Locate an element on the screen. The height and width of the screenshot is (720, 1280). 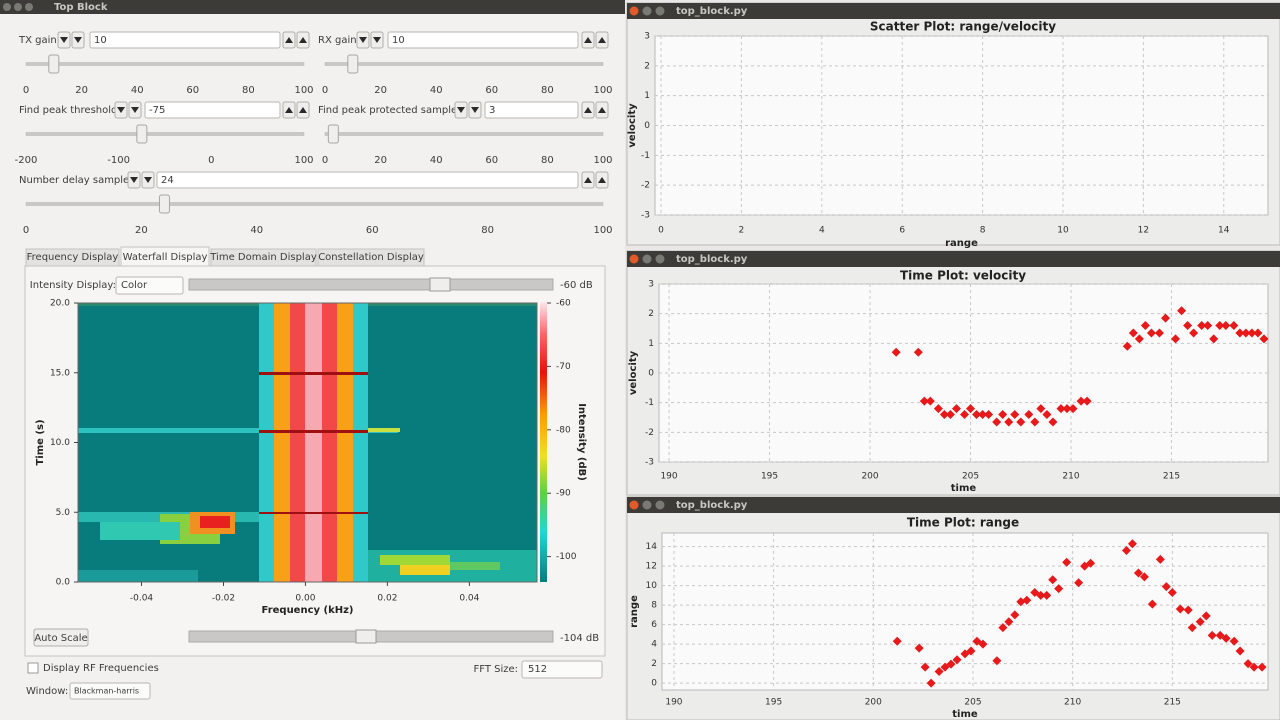
y-tick-label: 5.0 is located at coordinates (63, 513).